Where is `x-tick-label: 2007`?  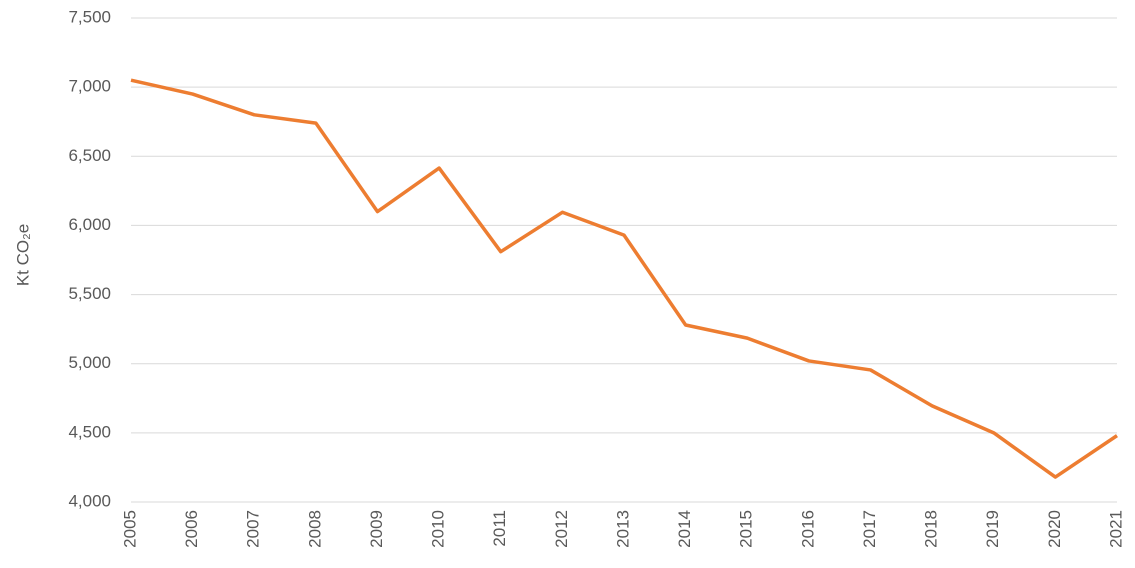
x-tick-label: 2007 is located at coordinates (253, 529).